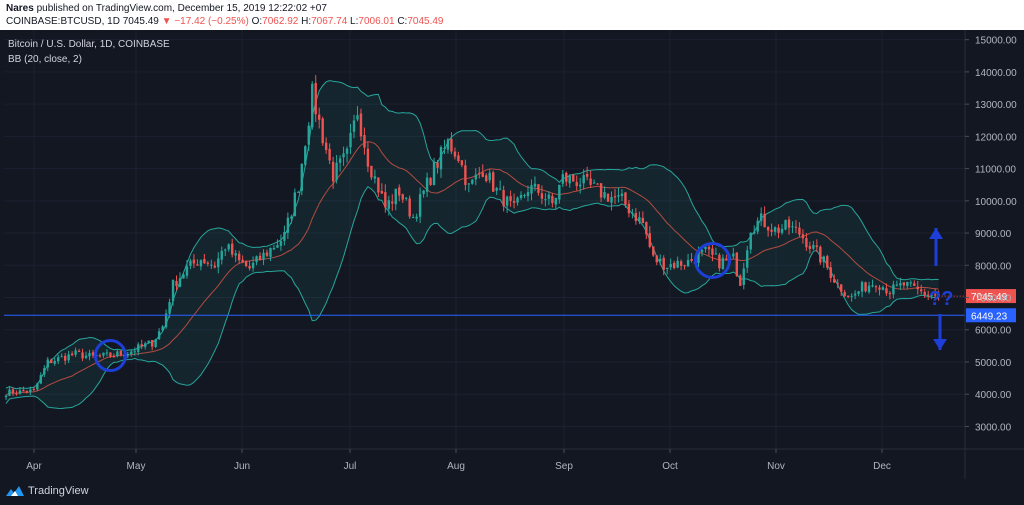  I want to click on close-label: C:, so click(402, 21).